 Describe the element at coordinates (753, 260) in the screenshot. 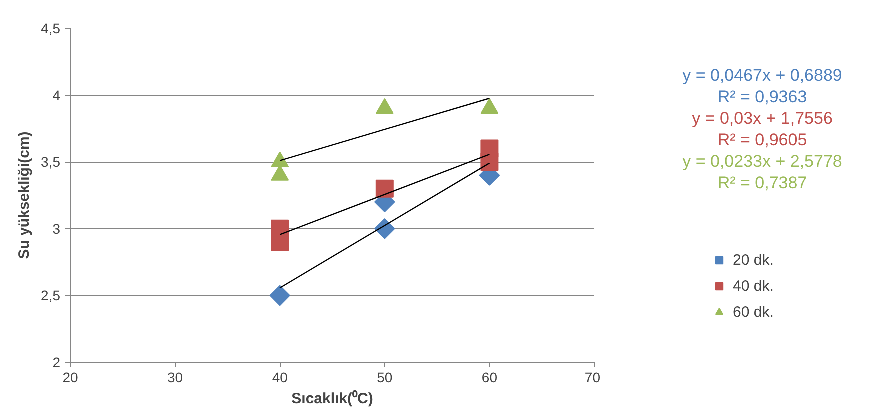

I see `legend-label: 20 dk.` at that location.